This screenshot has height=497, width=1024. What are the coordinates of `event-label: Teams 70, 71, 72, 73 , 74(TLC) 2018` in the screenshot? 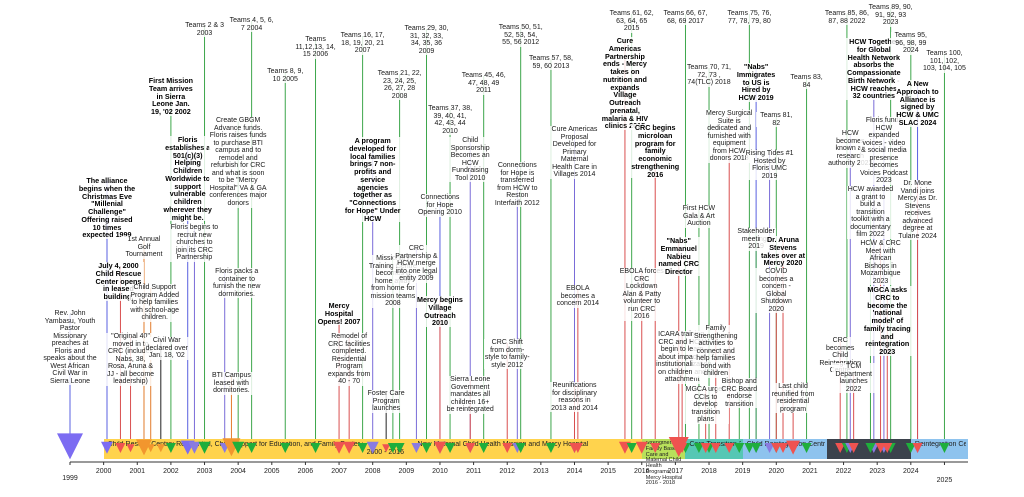 It's located at (709, 75).